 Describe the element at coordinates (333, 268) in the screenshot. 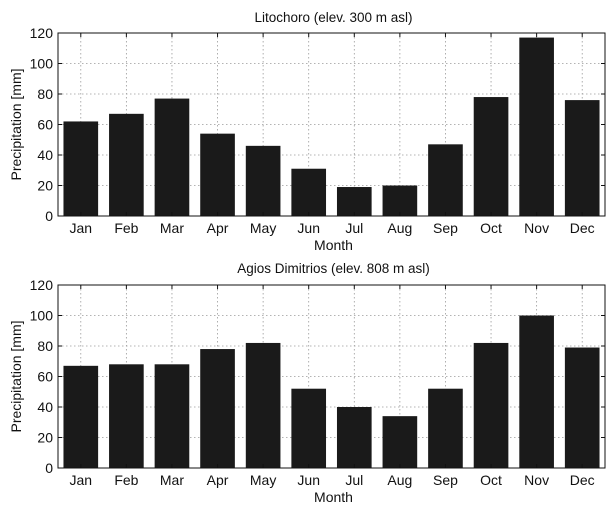

I see `chart-title-2: Agios Dimitrios (elev. 808 m asl)` at that location.